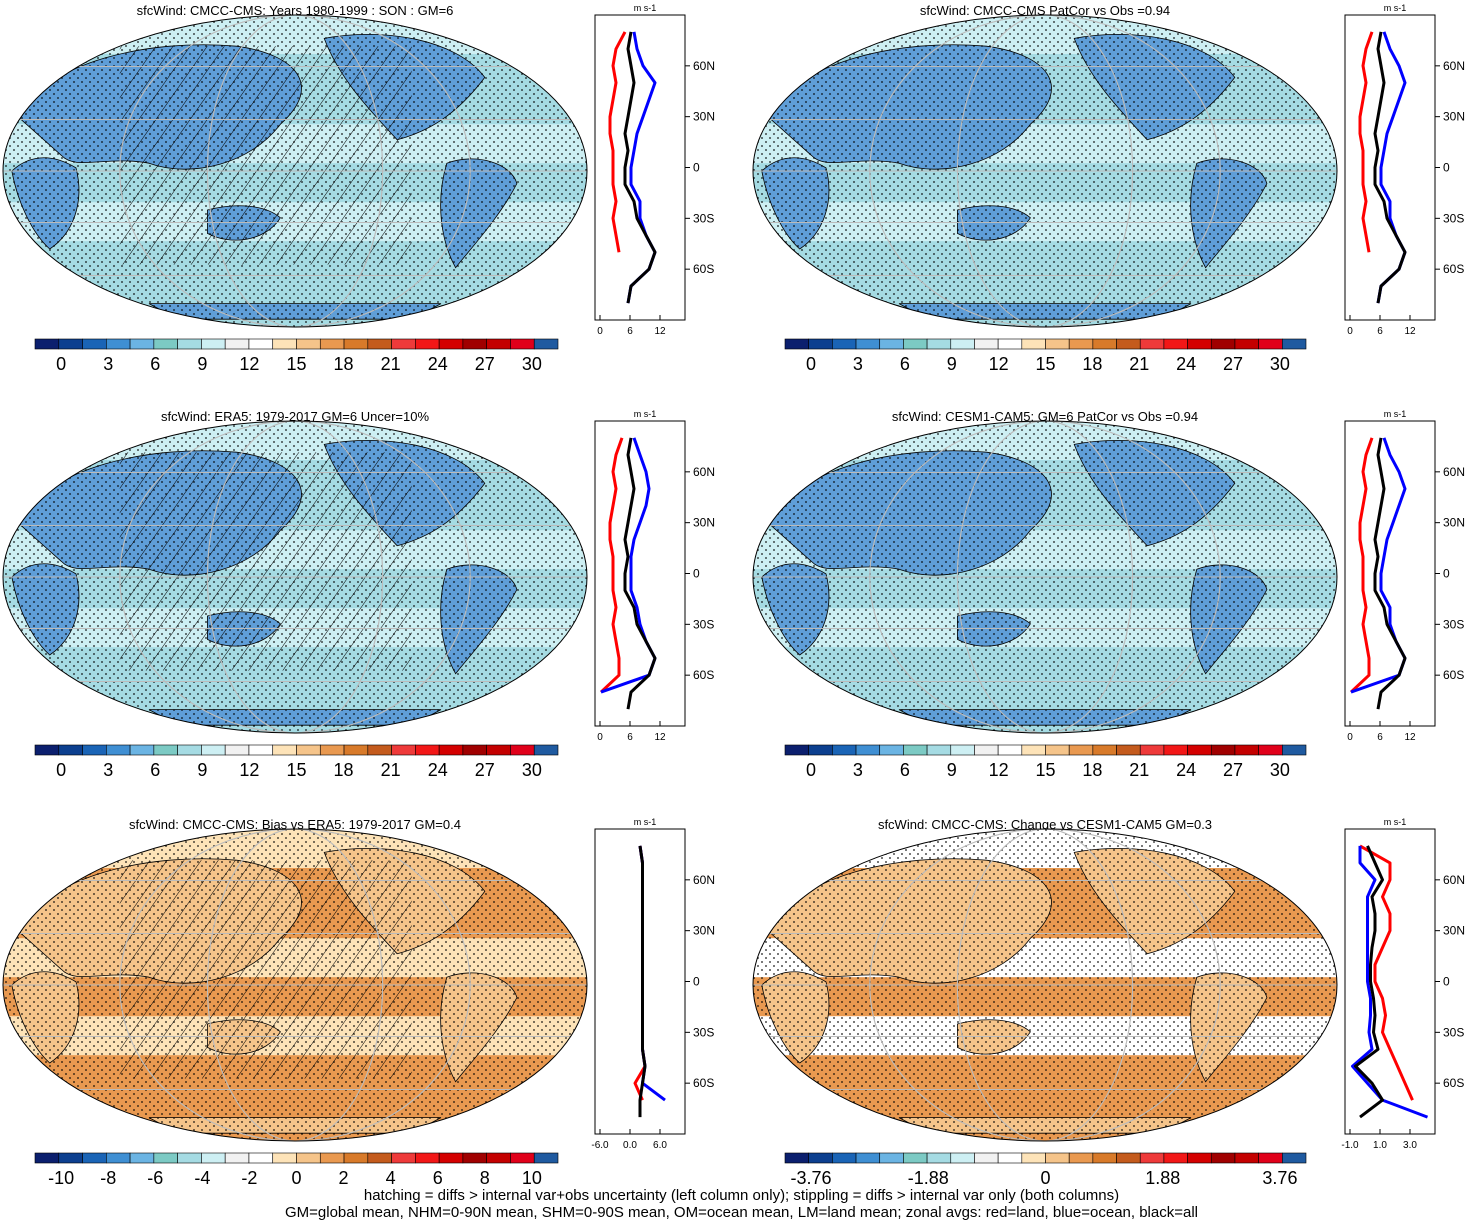  Describe the element at coordinates (249, 364) in the screenshot. I see `colorbar-label: 12` at that location.